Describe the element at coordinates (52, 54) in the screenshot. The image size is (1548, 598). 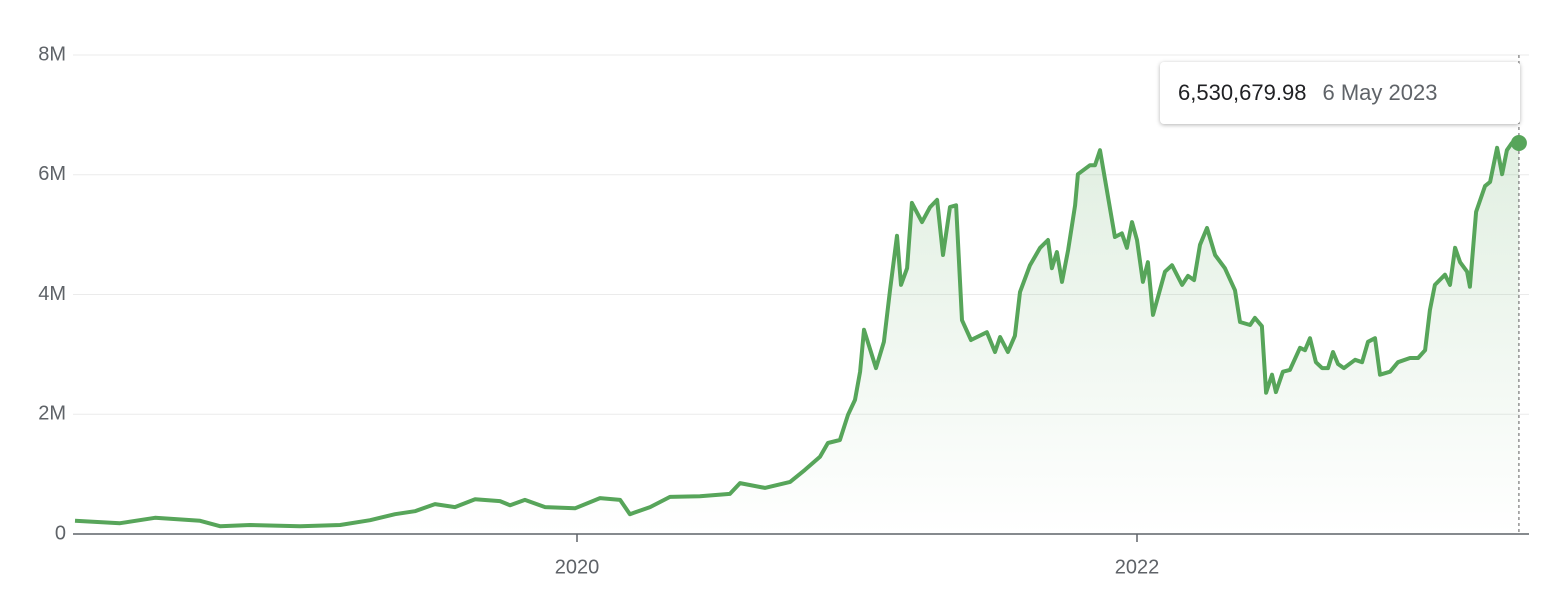
I see `y-tick-label: 8M` at that location.